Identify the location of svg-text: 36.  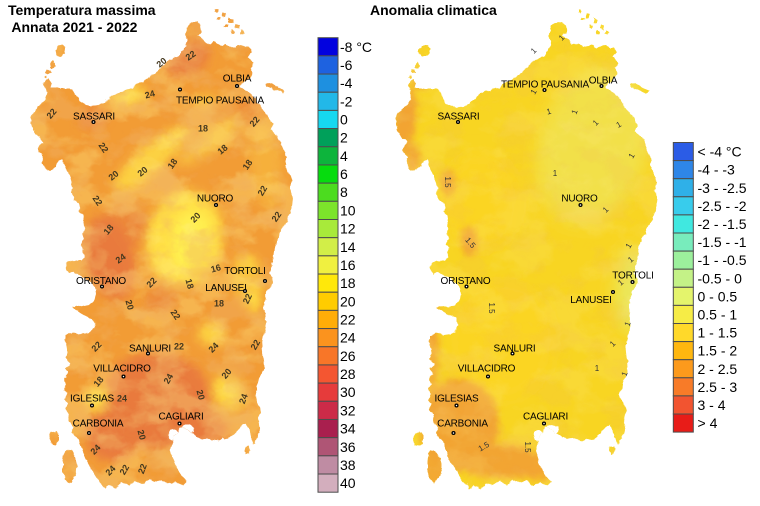
(348, 447).